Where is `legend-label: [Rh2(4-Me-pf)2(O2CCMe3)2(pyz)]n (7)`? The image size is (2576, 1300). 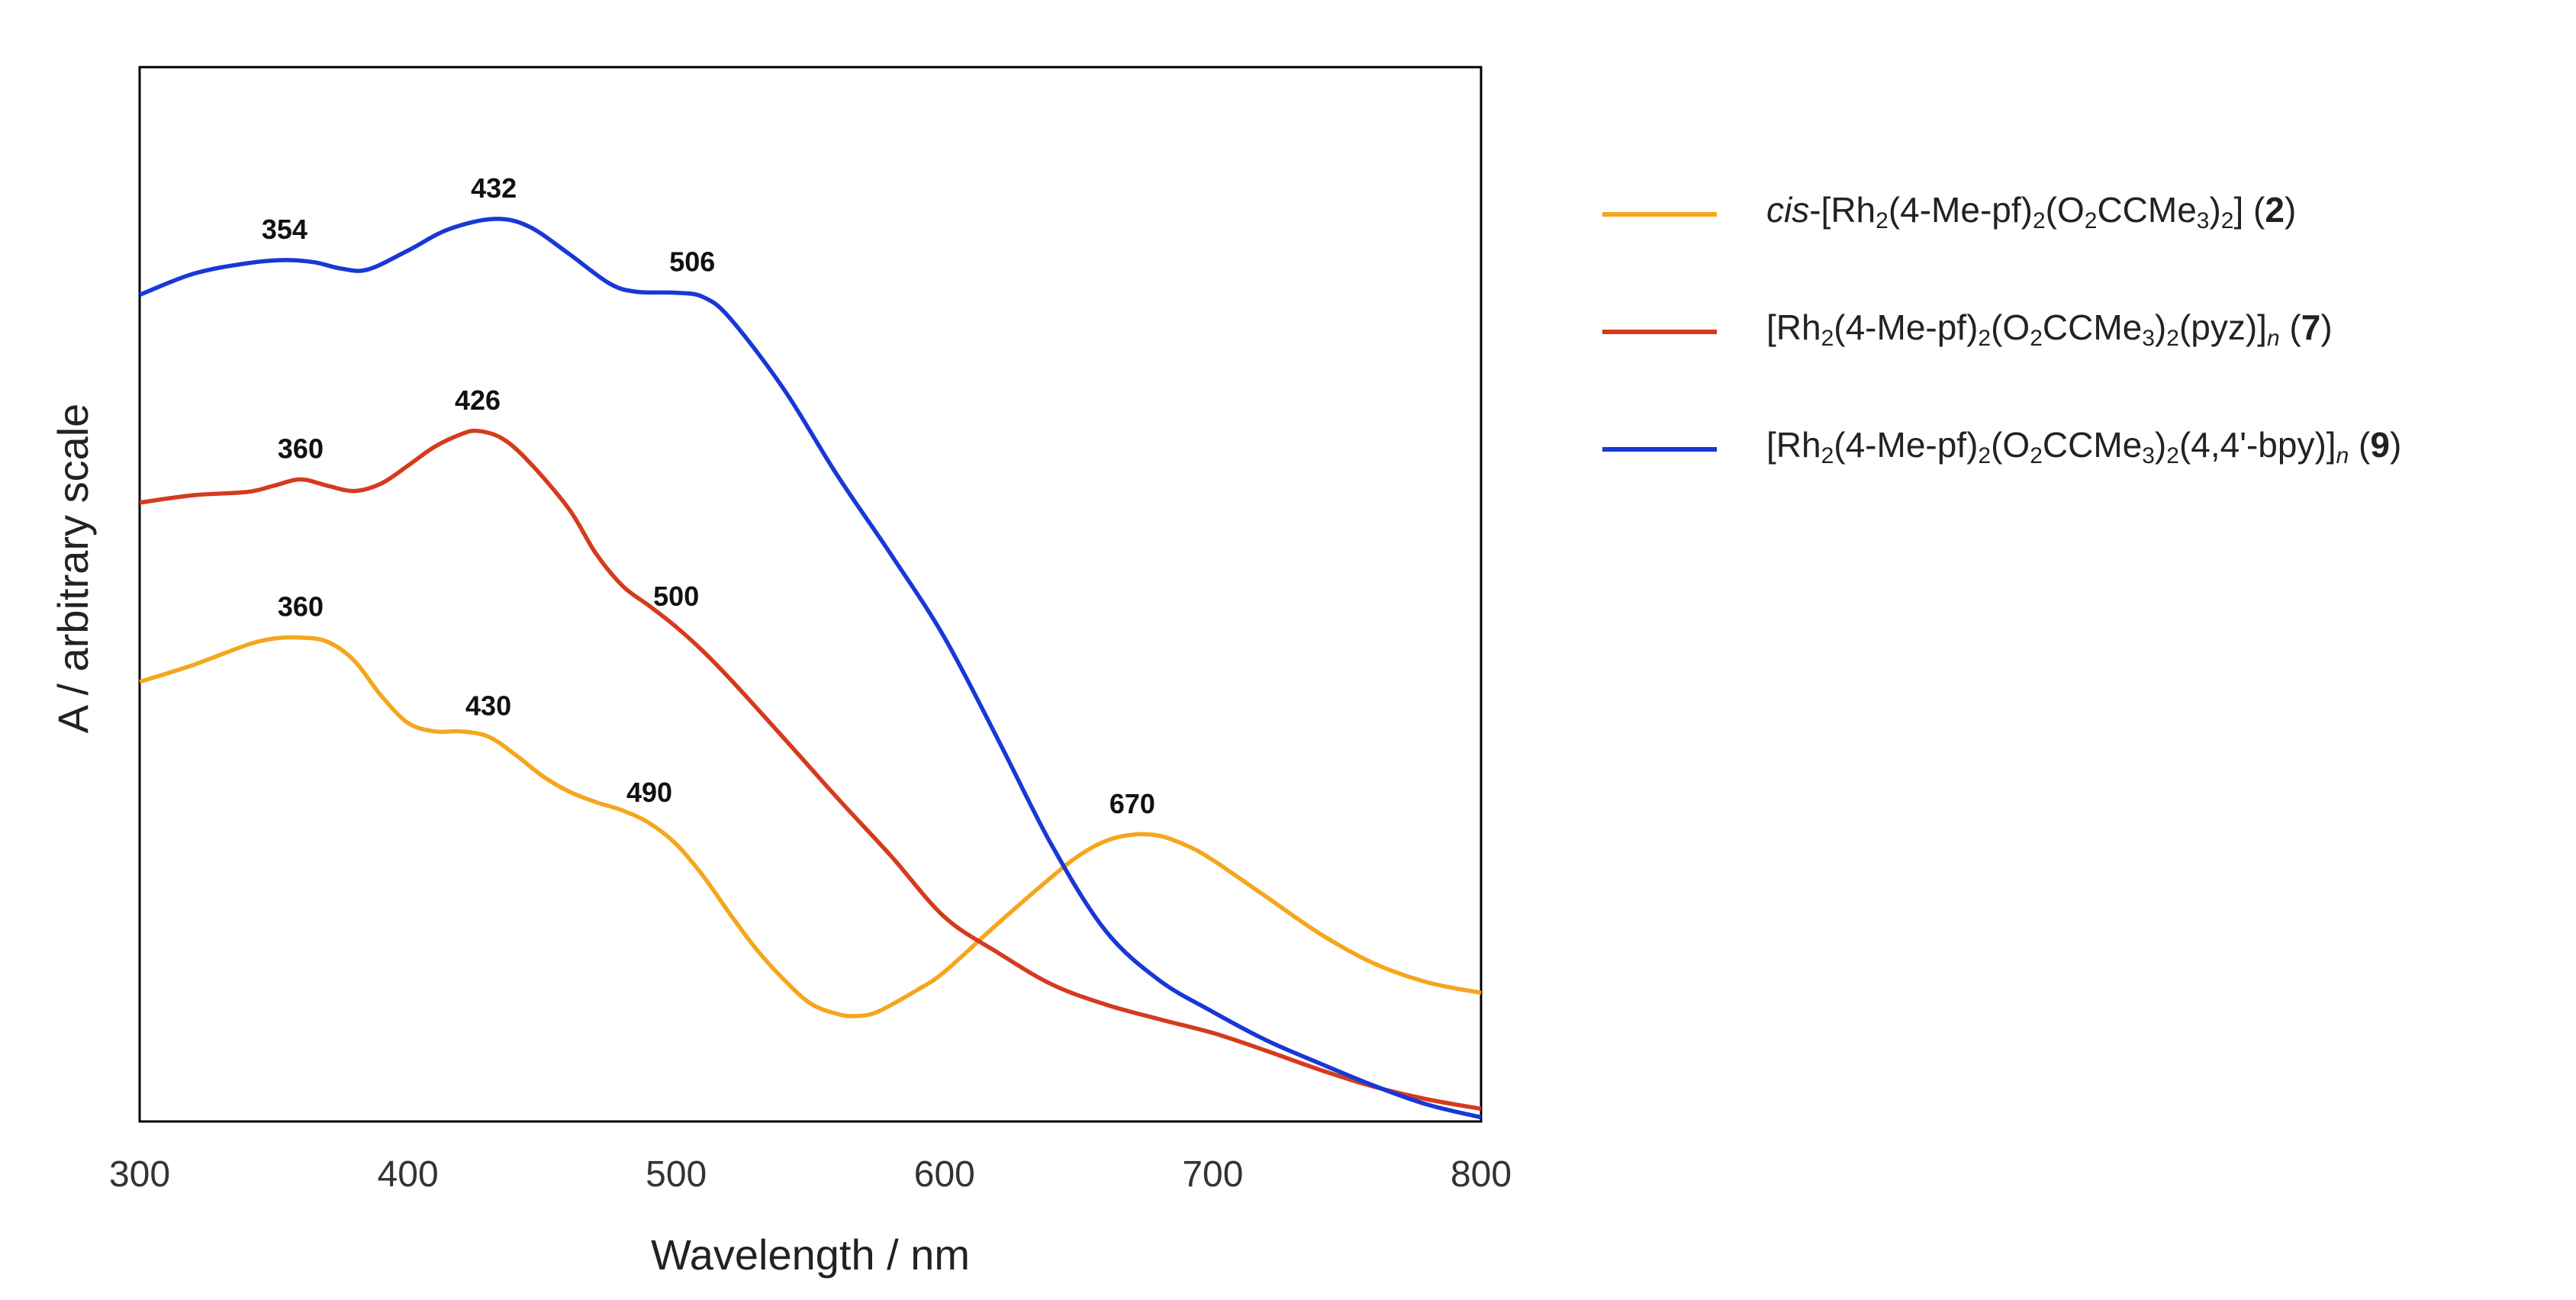
legend-label: [Rh2(4-Me-pf)2(O2CCMe3)2(pyz)]n (7) is located at coordinates (2049, 329).